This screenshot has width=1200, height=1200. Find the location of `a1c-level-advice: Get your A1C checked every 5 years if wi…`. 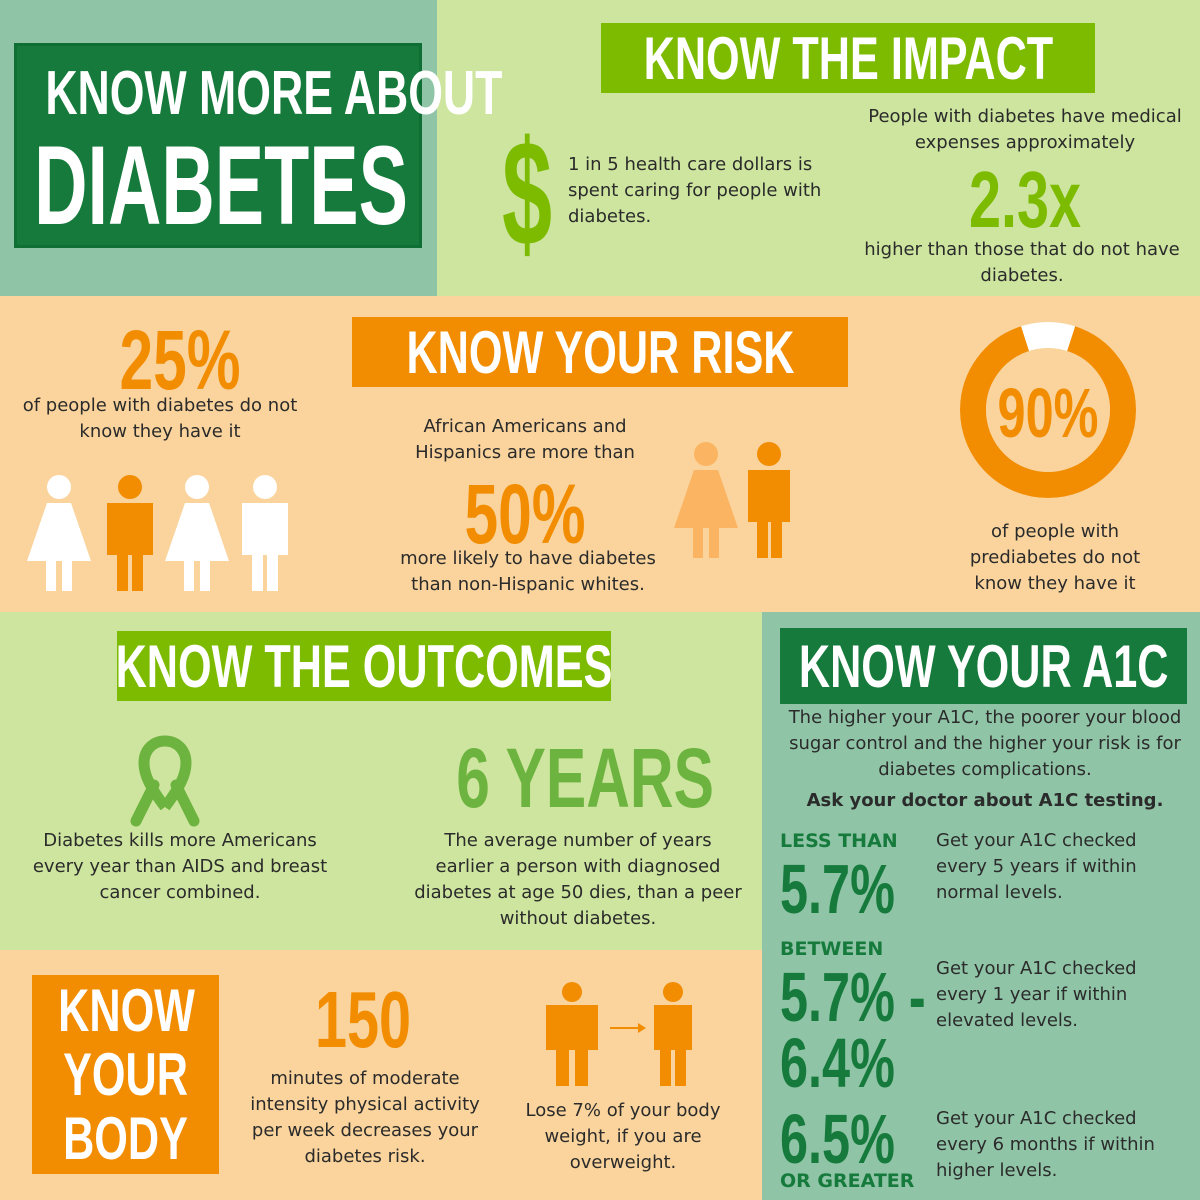

a1c-level-advice: Get your A1C checked every 5 years if wi… is located at coordinates (1036, 866).